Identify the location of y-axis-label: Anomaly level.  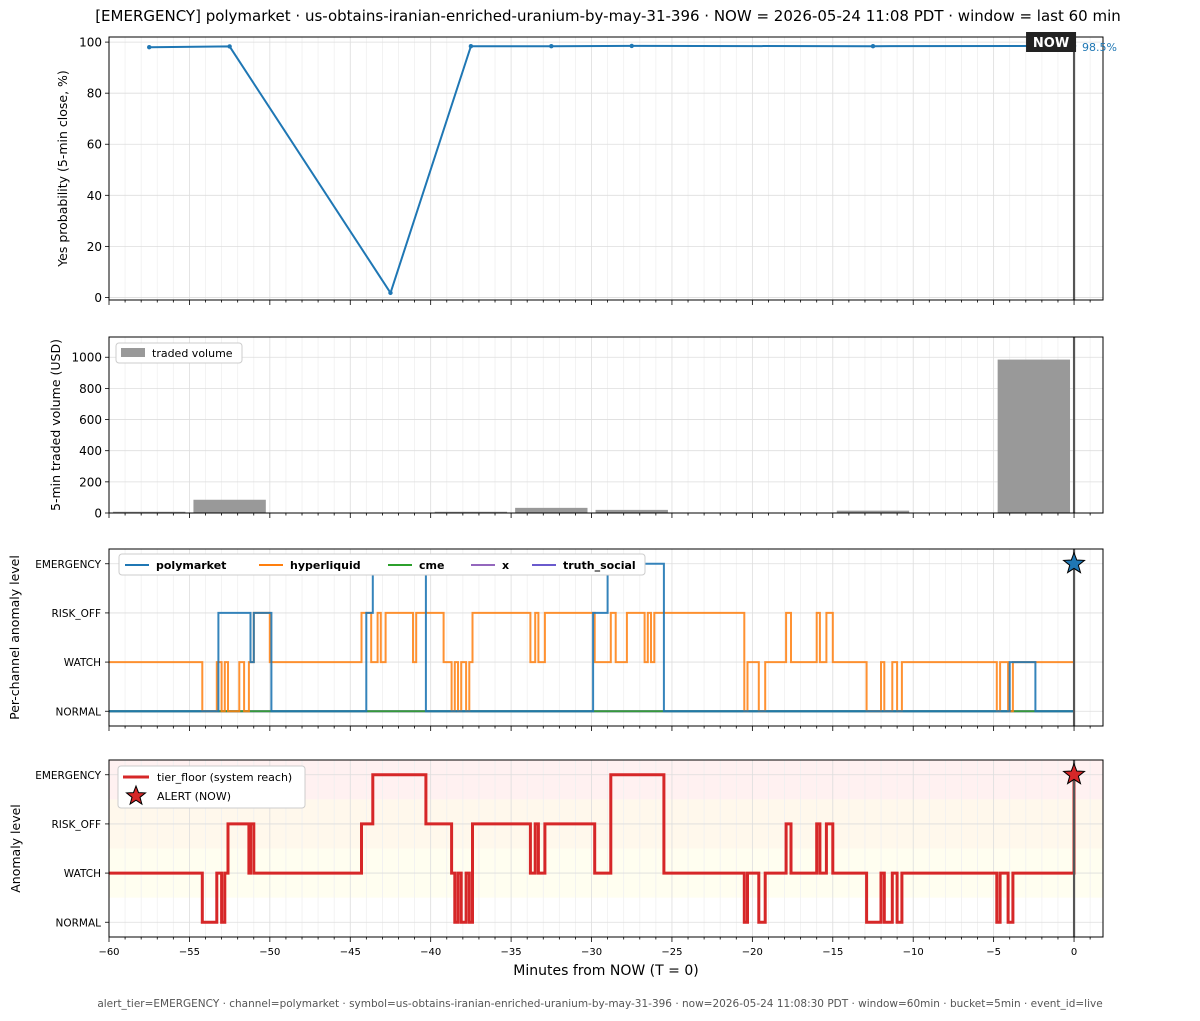
(15, 848).